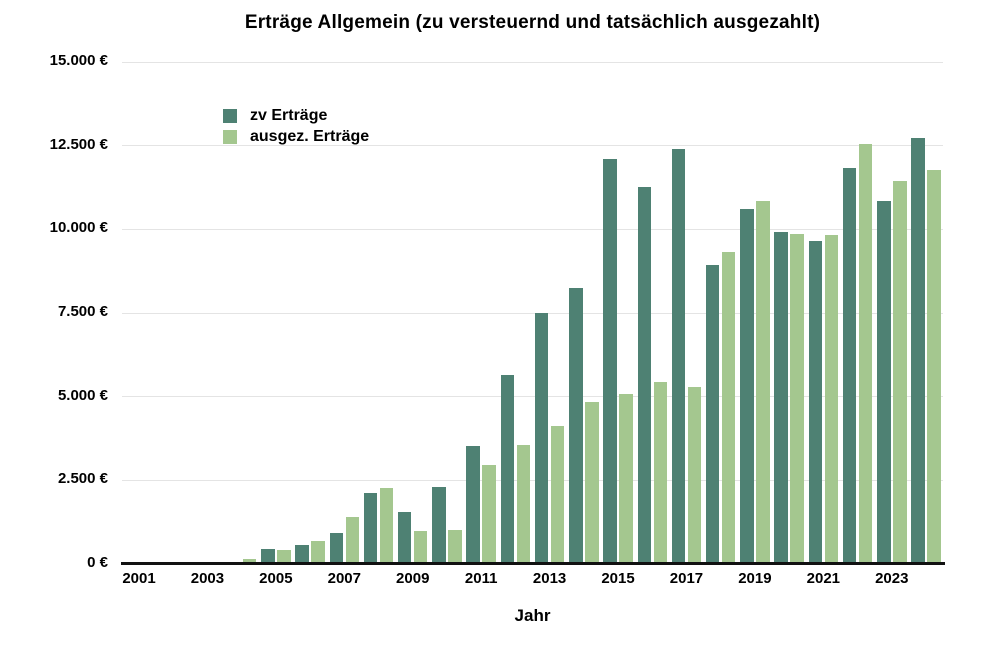 The height and width of the screenshot is (651, 1000). I want to click on y-tick-label: 15.000 €, so click(78, 60).